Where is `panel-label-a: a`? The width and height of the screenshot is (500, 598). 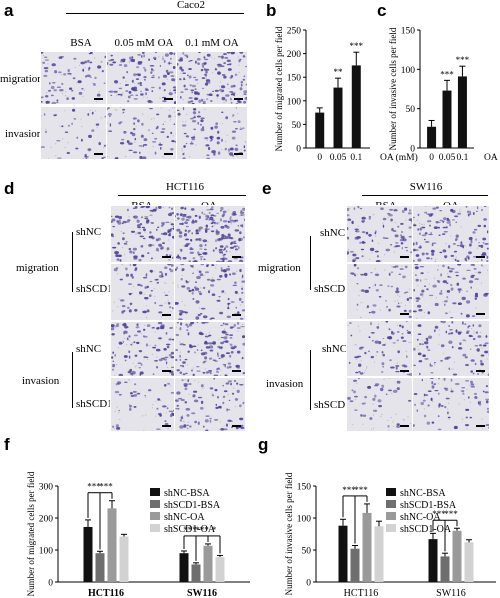
panel-label-a: a is located at coordinates (9, 10).